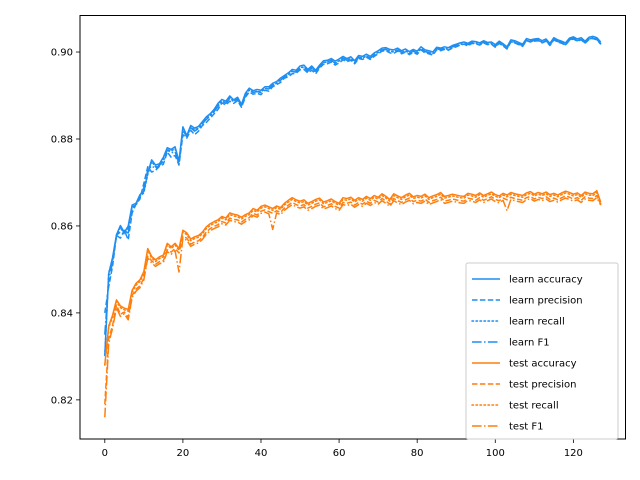 This screenshot has width=640, height=480. What do you see at coordinates (339, 453) in the screenshot?
I see `x-tick-label: 60` at bounding box center [339, 453].